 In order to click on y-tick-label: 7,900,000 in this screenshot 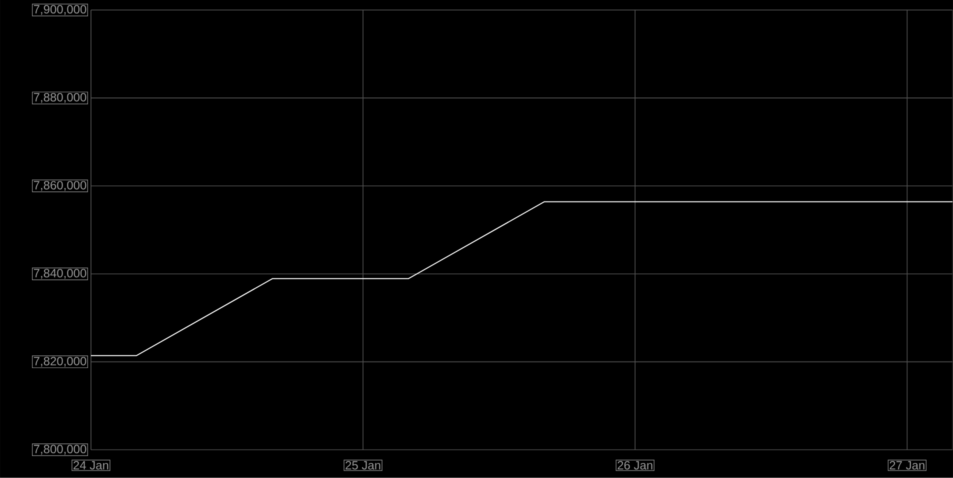, I will do `click(60, 10)`.